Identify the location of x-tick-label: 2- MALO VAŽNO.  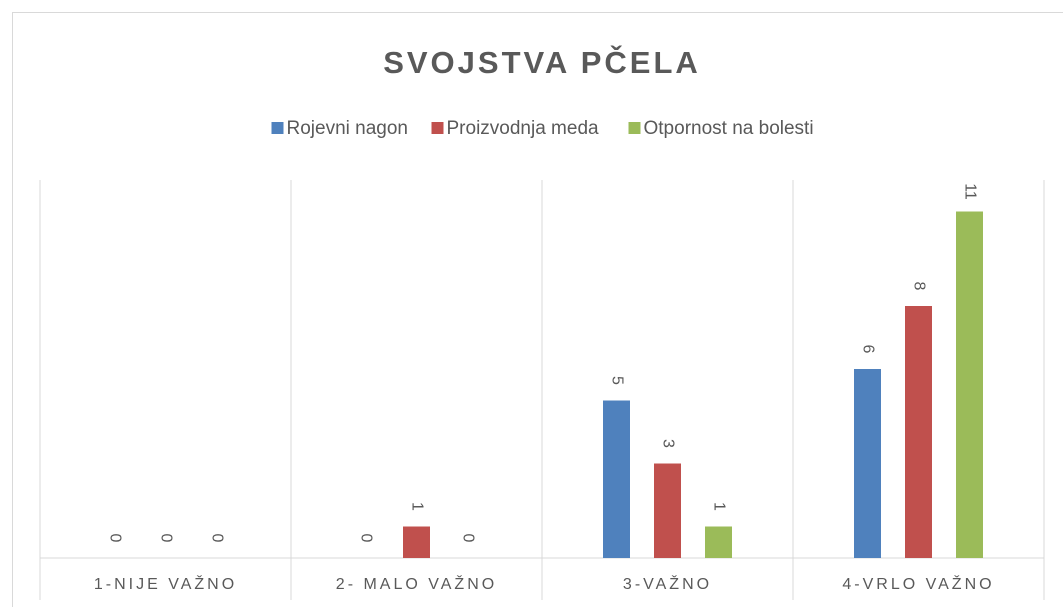
(416, 583).